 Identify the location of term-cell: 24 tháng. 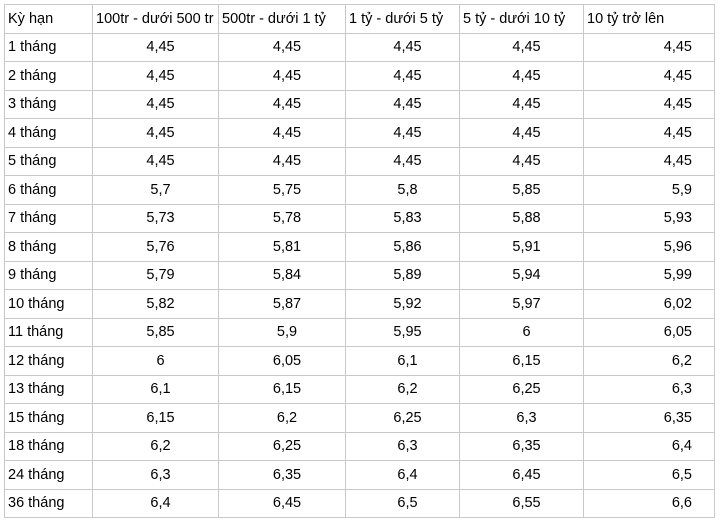
(48, 475).